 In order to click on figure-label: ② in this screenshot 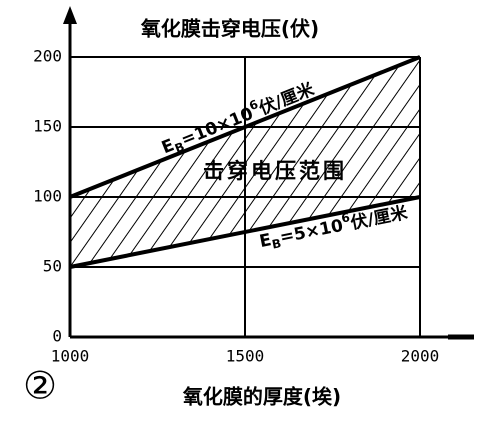, I will do `click(40, 386)`.